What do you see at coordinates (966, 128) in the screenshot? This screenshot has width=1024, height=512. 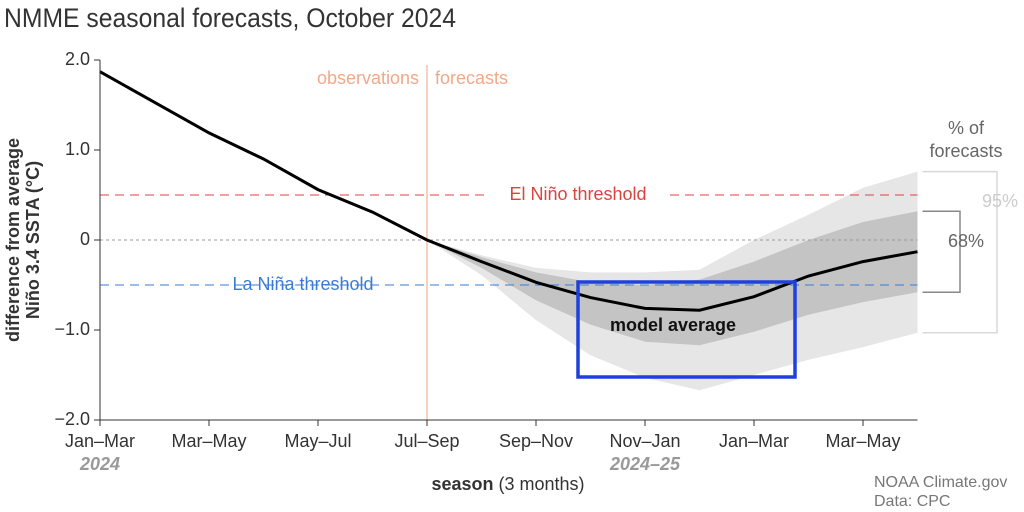 I see `band-legend-title: % of` at bounding box center [966, 128].